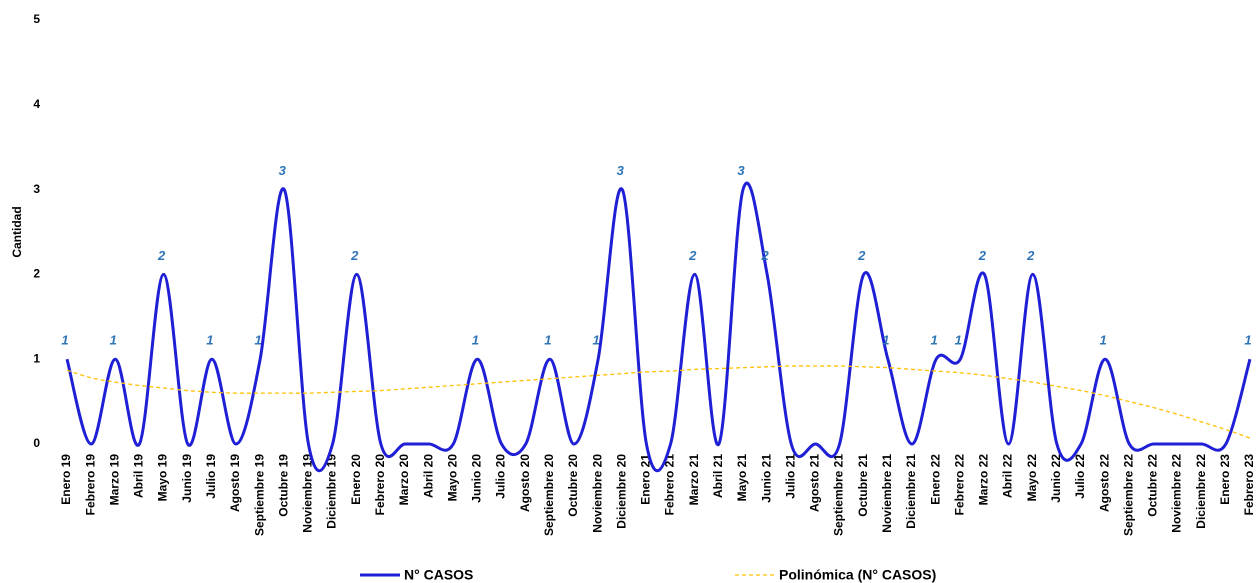 Image resolution: width=1257 pixels, height=583 pixels. What do you see at coordinates (235, 483) in the screenshot?
I see `x-tick-label: Agosto 19` at bounding box center [235, 483].